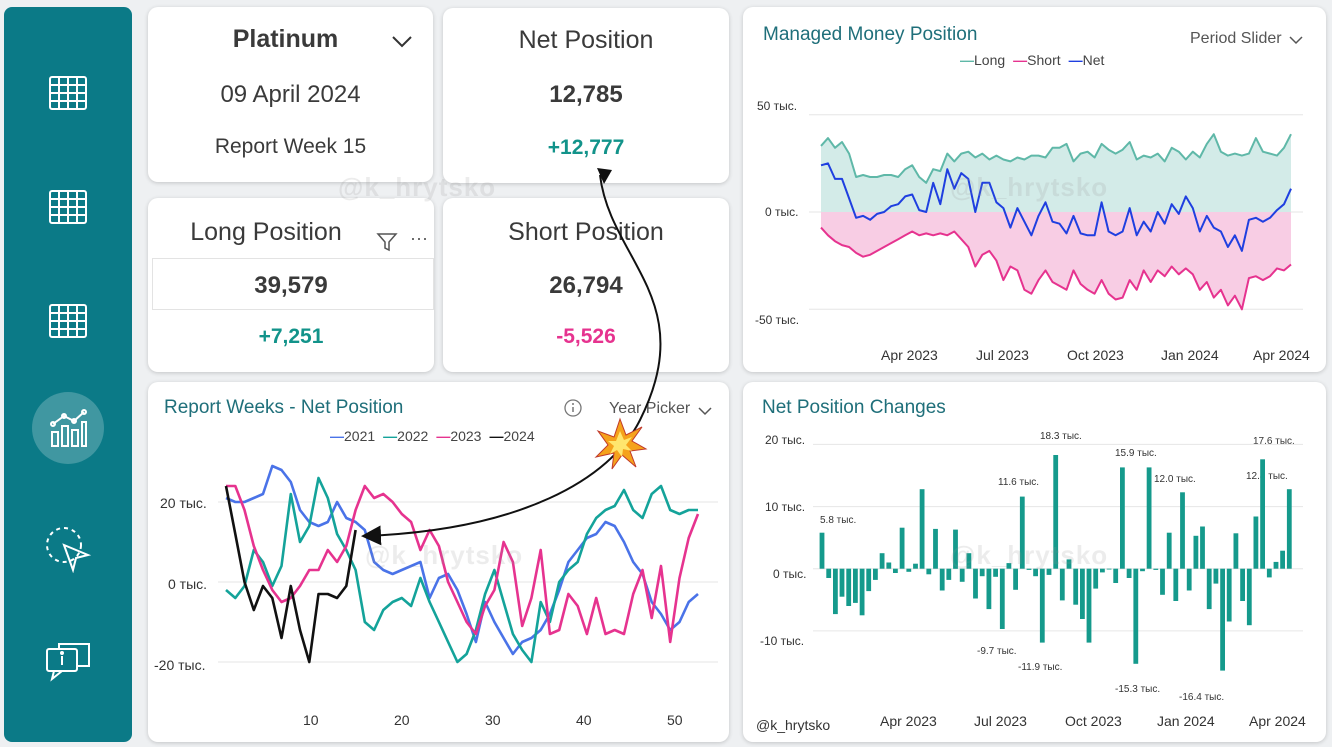 This screenshot has height=747, width=1332. I want to click on cursor-icon, so click(68, 549).